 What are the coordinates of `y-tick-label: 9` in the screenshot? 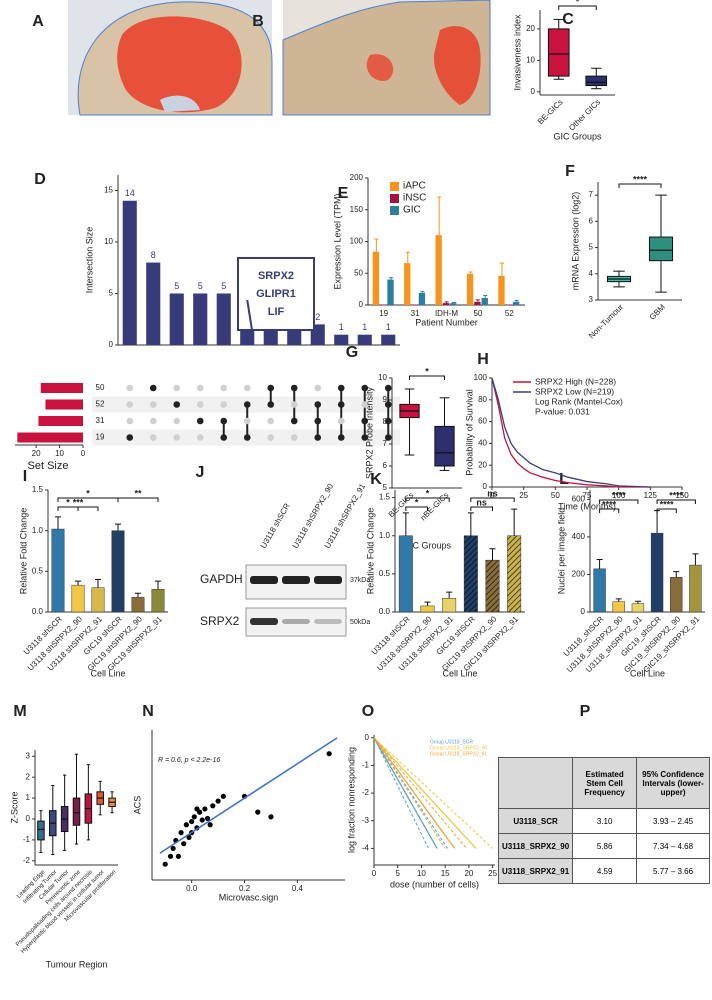 It's located at (385, 399).